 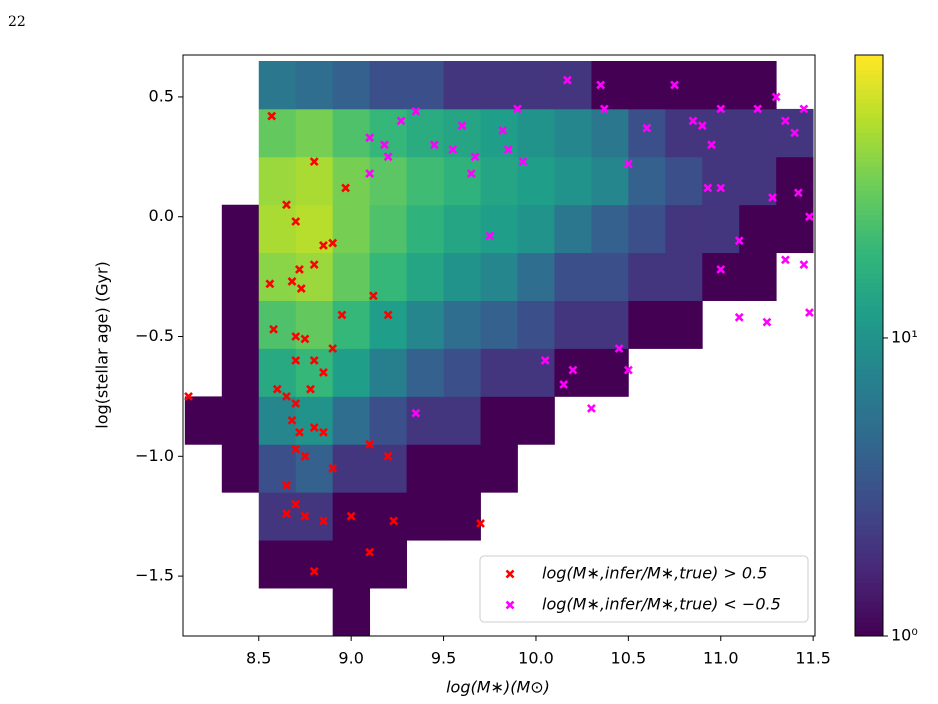 I want to click on y-tick-label: −1.5, so click(x=154, y=575).